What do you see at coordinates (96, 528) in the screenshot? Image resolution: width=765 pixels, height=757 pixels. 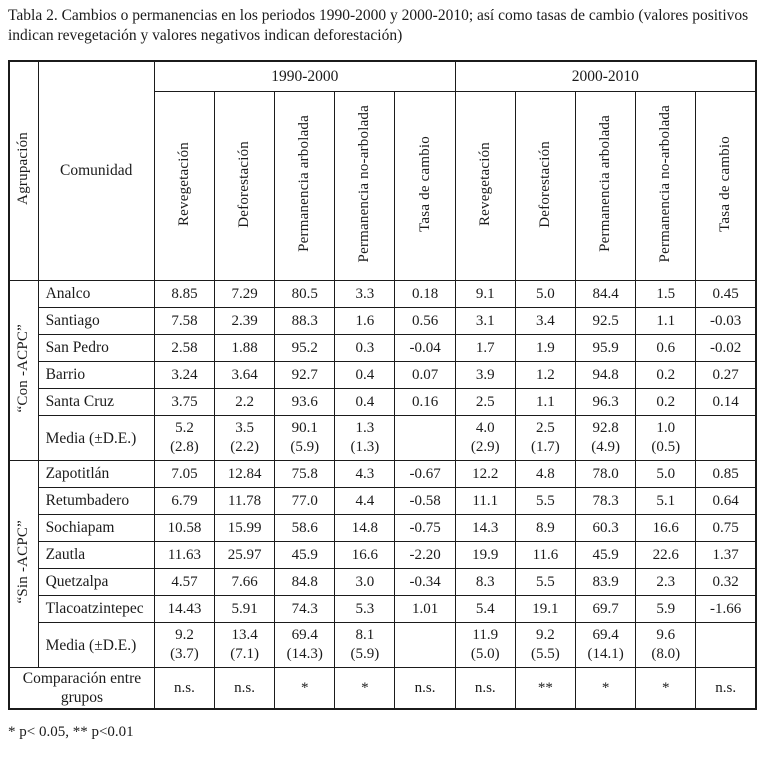 I see `comunidad-cell: Sochiapam` at bounding box center [96, 528].